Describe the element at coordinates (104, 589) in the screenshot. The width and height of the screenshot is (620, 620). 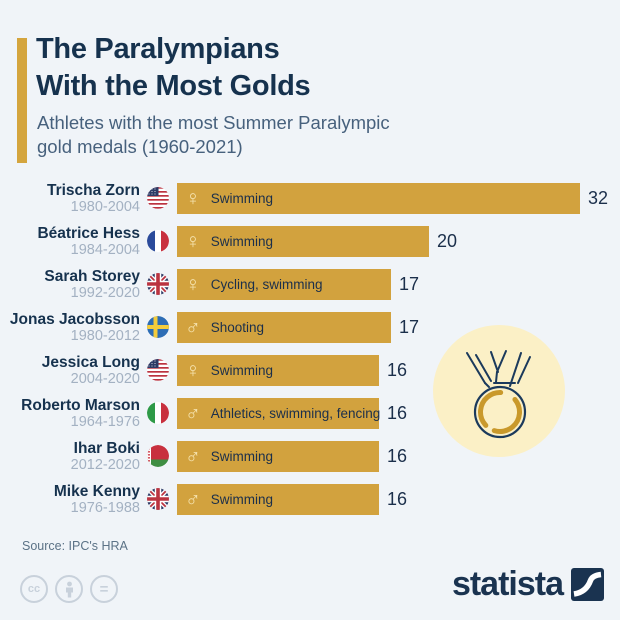
I see `equals-icon: =` at that location.